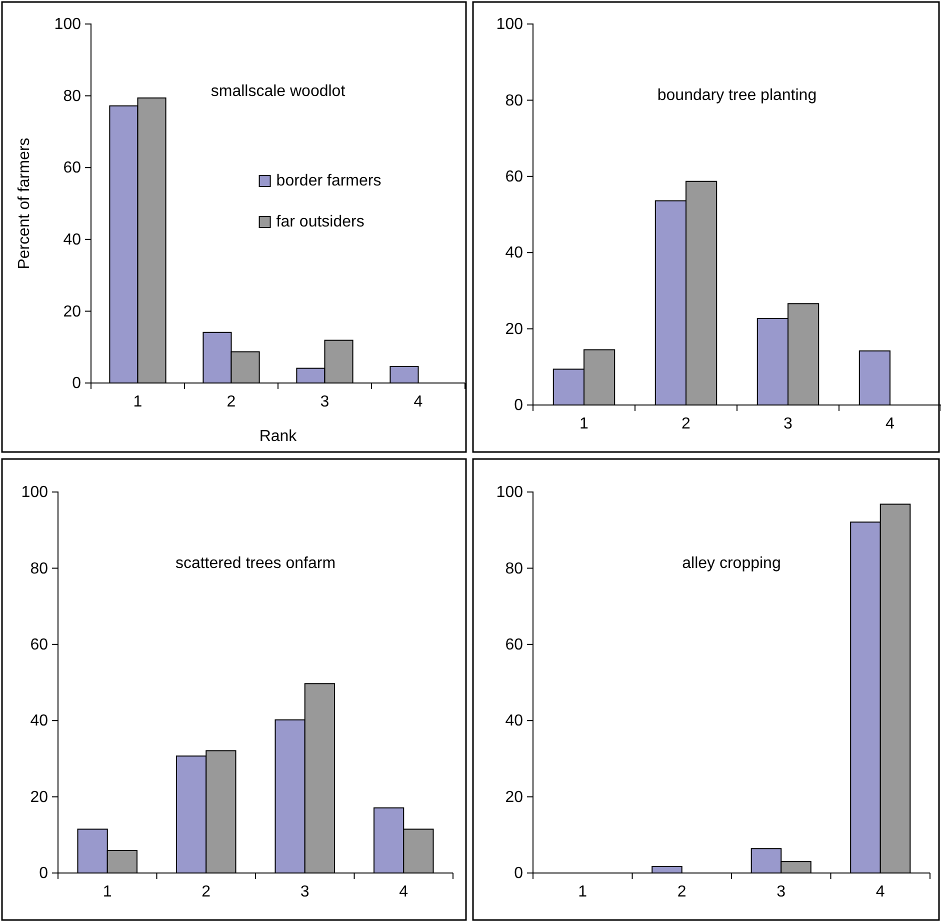 This screenshot has height=922, width=941. I want to click on text: smallscale woodlot, so click(278, 91).